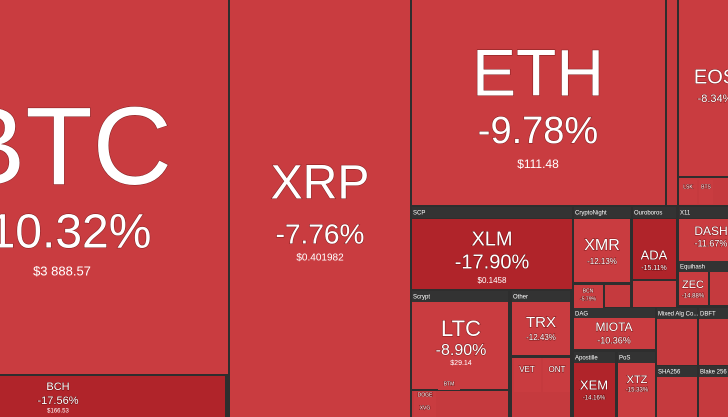 This screenshot has height=417, width=728. What do you see at coordinates (693, 285) in the screenshot?
I see `tile-symbol: ZEC` at bounding box center [693, 285].